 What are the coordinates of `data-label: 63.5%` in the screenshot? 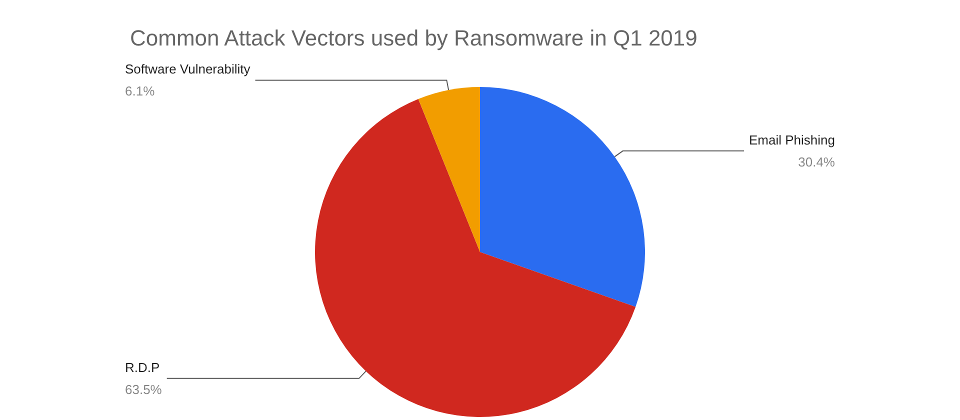 It's located at (143, 389).